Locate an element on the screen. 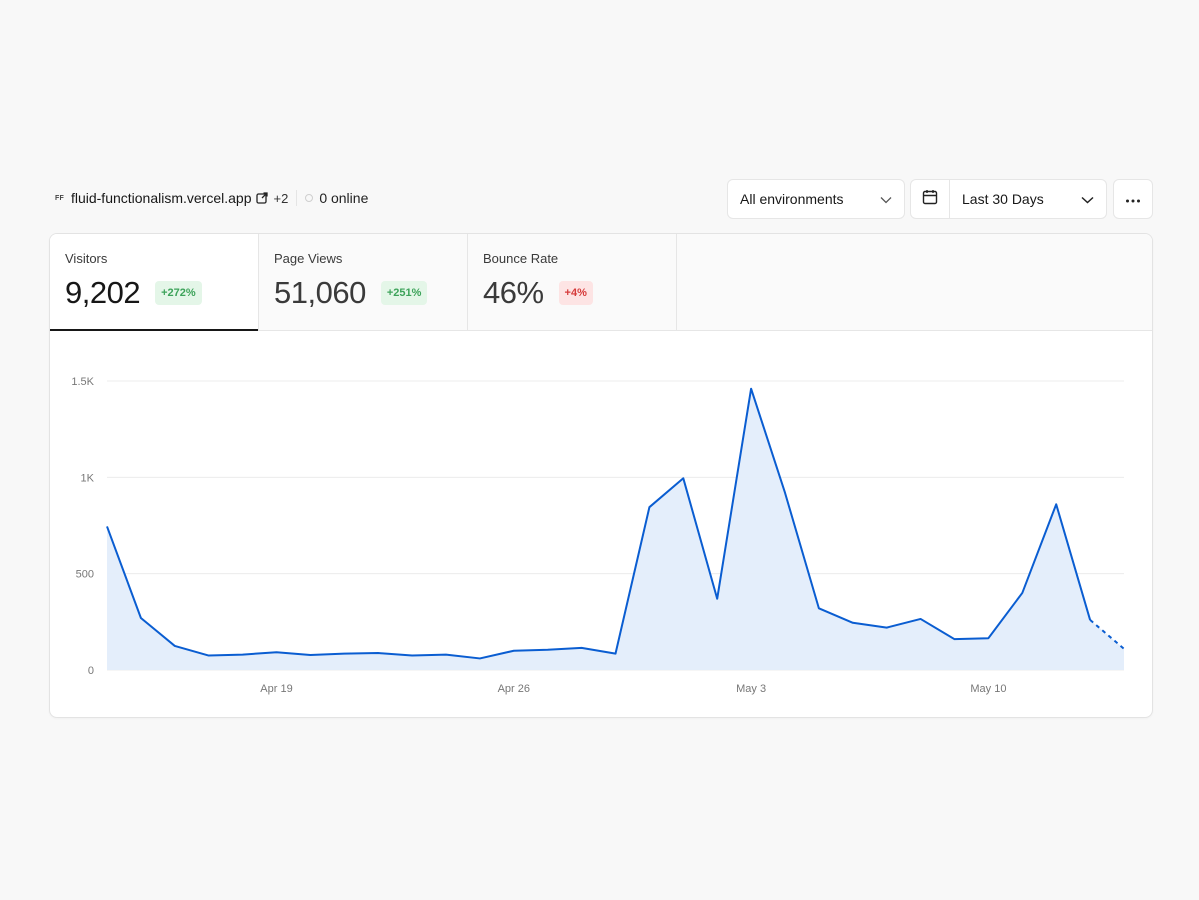 This screenshot has height=900, width=1199. external-link-icon is located at coordinates (262, 198).